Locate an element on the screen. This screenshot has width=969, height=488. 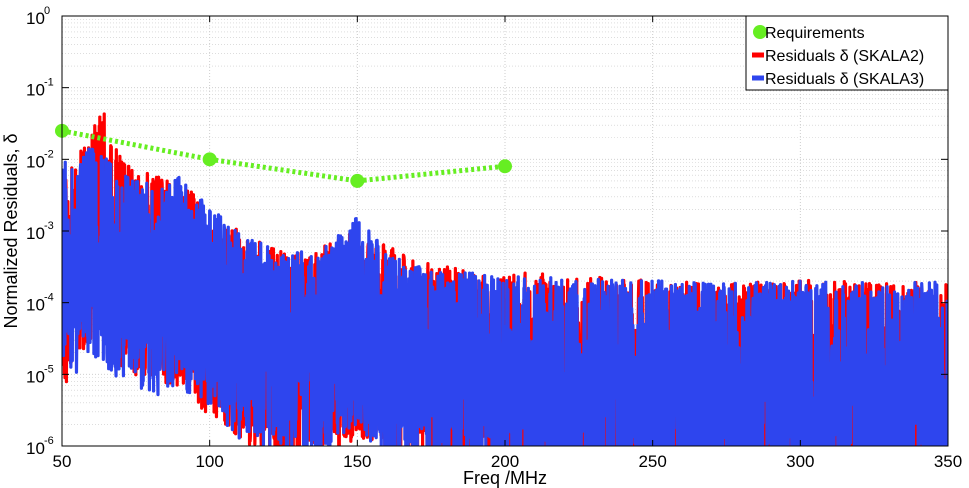
y-tick-label: 10 -2 is located at coordinates (40, 159).